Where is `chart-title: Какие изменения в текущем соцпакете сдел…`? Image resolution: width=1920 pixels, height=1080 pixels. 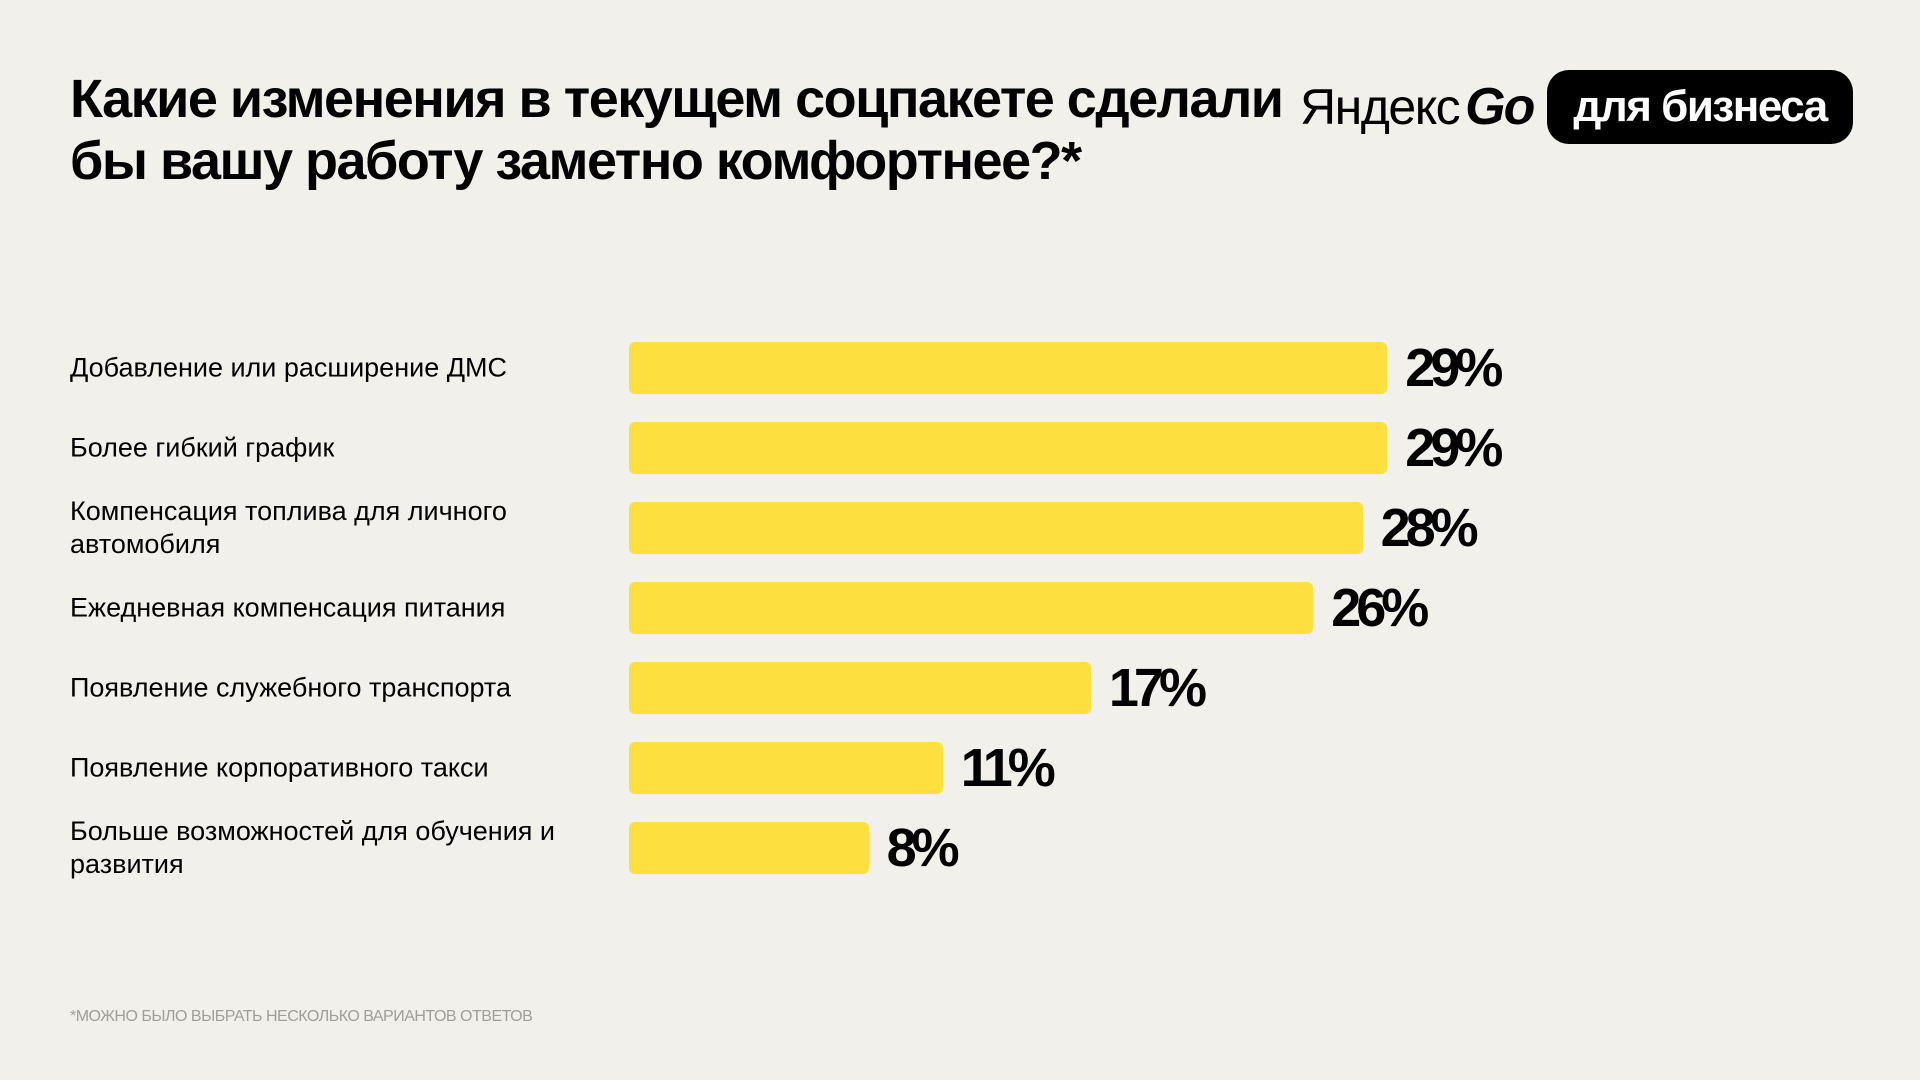
chart-title: Какие изменения в текущем соцпакете сдел… is located at coordinates (677, 130).